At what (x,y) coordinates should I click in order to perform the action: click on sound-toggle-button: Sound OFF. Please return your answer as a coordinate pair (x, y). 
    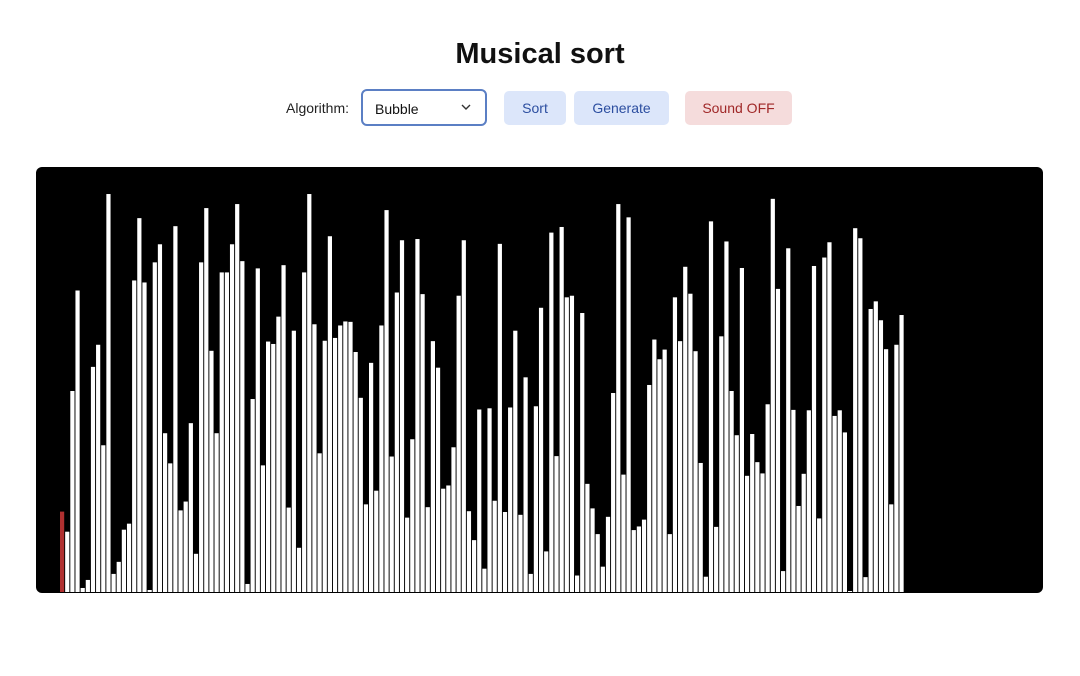
    Looking at the image, I should click on (738, 108).